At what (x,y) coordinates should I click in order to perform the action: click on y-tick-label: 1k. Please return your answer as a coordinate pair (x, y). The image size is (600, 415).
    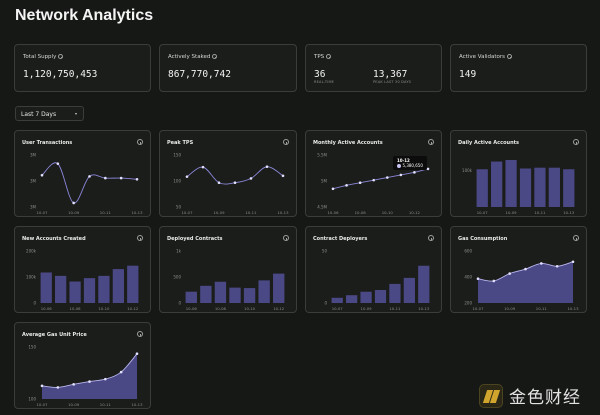
    Looking at the image, I should click on (179, 251).